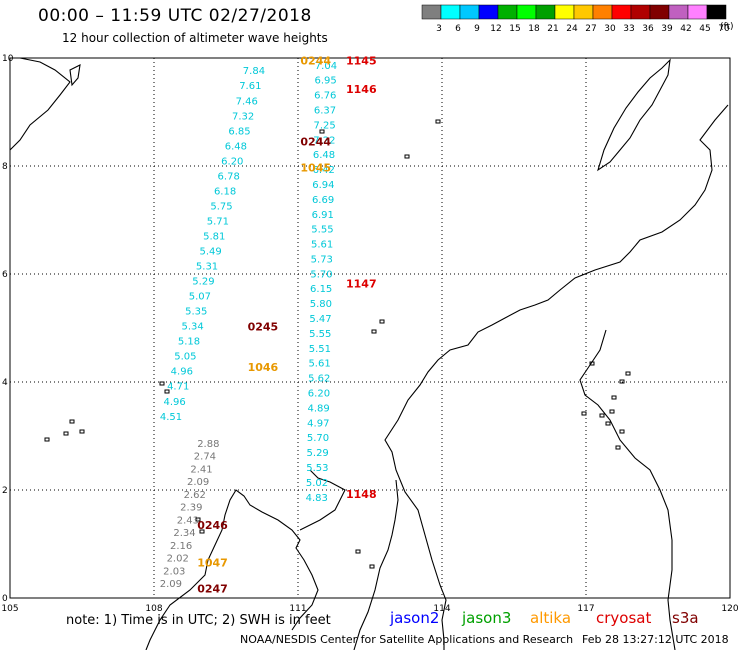  Describe the element at coordinates (191, 508) in the screenshot. I see `track-value-grey: 2.39` at that location.